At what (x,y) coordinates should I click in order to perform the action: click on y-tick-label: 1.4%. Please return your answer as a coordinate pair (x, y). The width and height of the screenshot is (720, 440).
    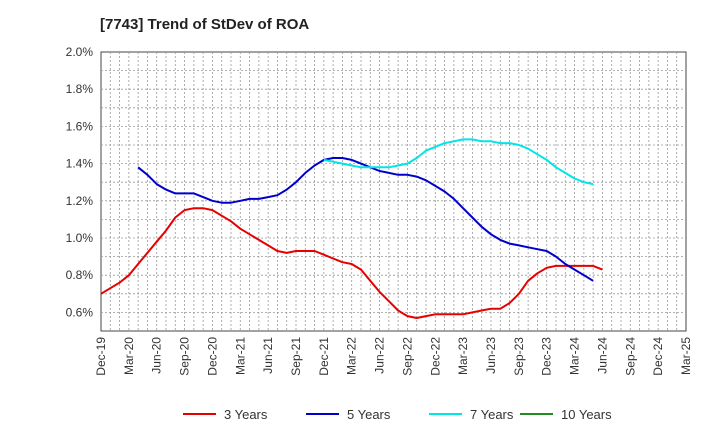
    Looking at the image, I should click on (80, 164).